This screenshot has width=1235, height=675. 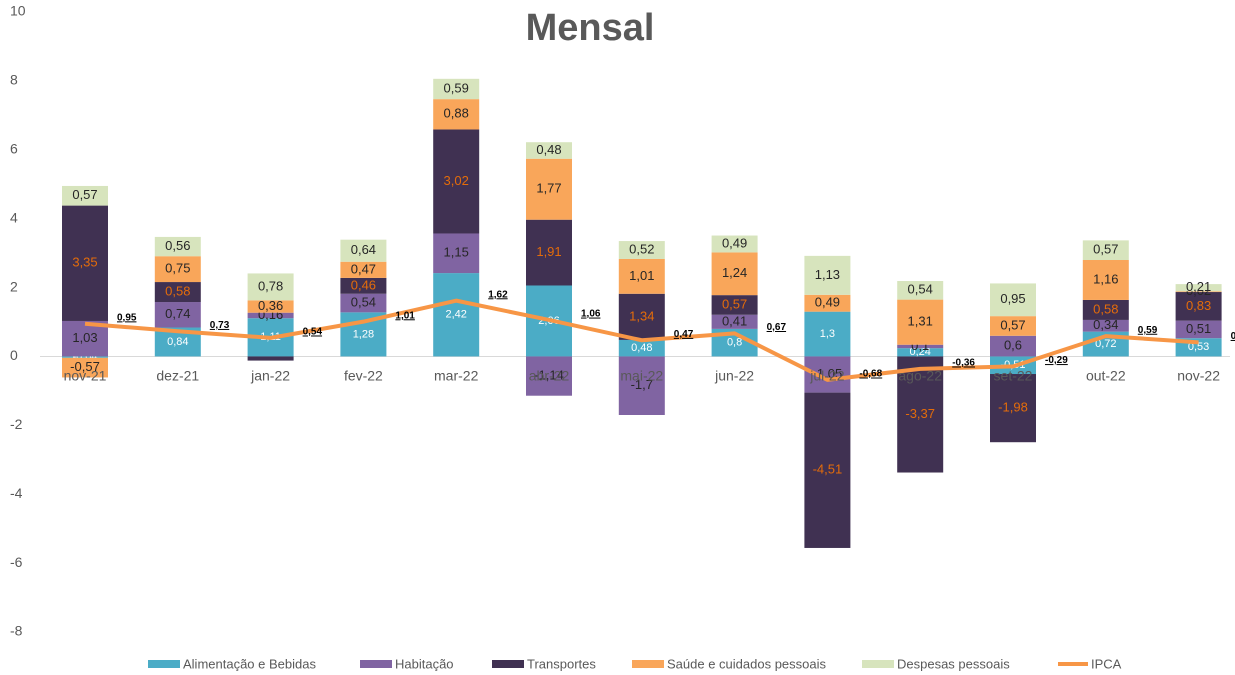 What do you see at coordinates (1198, 347) in the screenshot?
I see `data-label: 0,53` at bounding box center [1198, 347].